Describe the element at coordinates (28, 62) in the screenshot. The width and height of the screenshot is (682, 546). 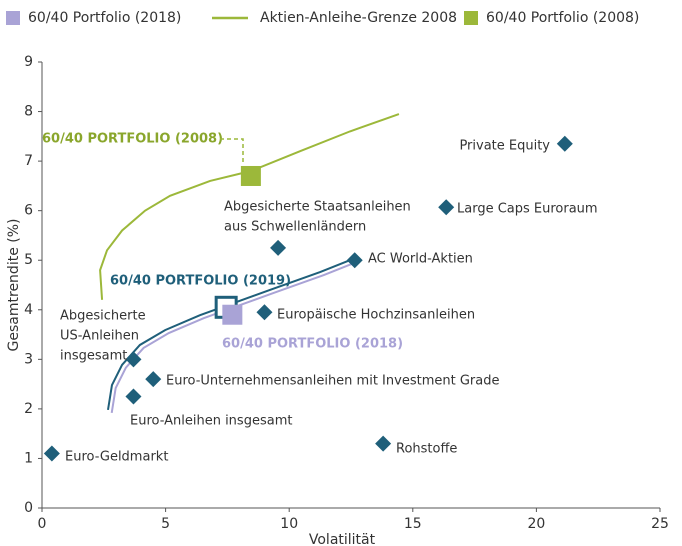
I see `y-tick-label: 9` at that location.